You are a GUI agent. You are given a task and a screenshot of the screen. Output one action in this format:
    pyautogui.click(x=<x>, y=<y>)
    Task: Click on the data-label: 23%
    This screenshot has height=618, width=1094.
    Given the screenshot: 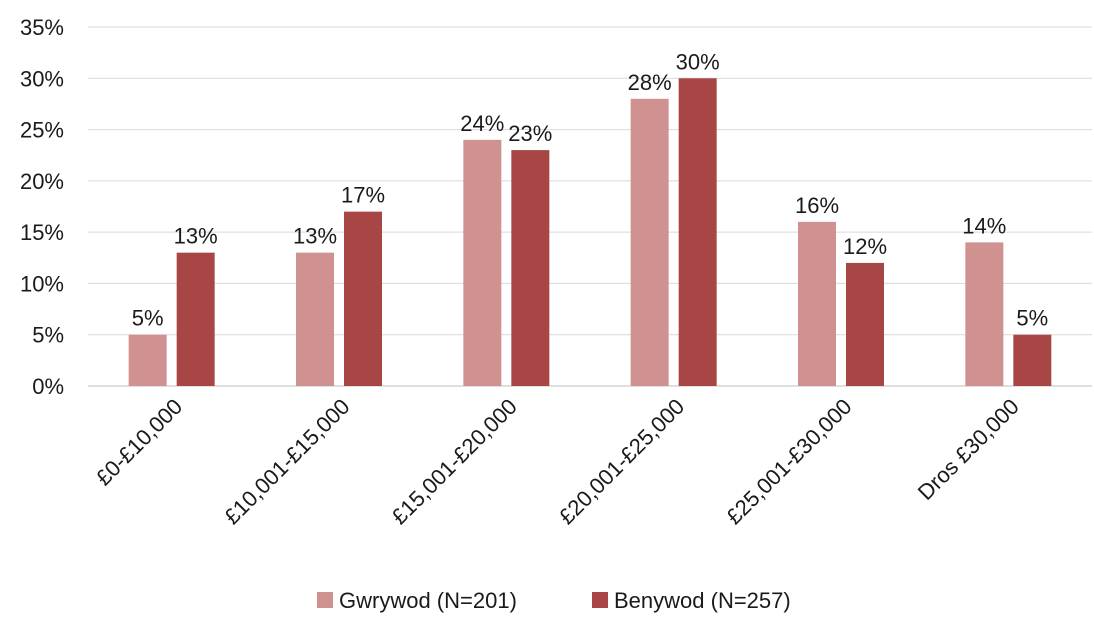 What is the action you would take?
    pyautogui.click(x=530, y=133)
    